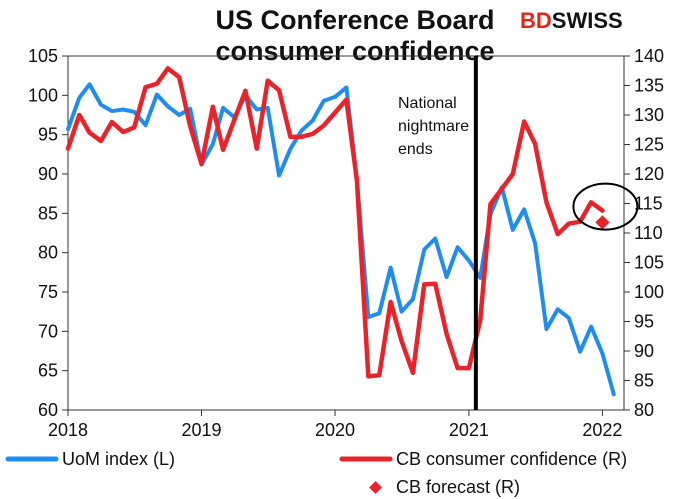 This screenshot has height=499, width=700. I want to click on svg-text: BDSWISS, so click(571, 20).